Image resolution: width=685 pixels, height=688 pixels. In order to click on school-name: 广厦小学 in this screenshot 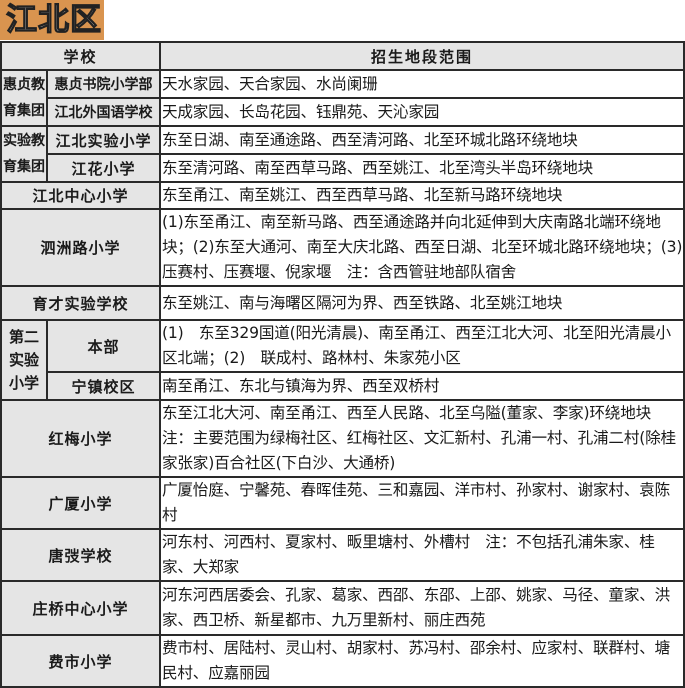, I will do `click(81, 503)`.